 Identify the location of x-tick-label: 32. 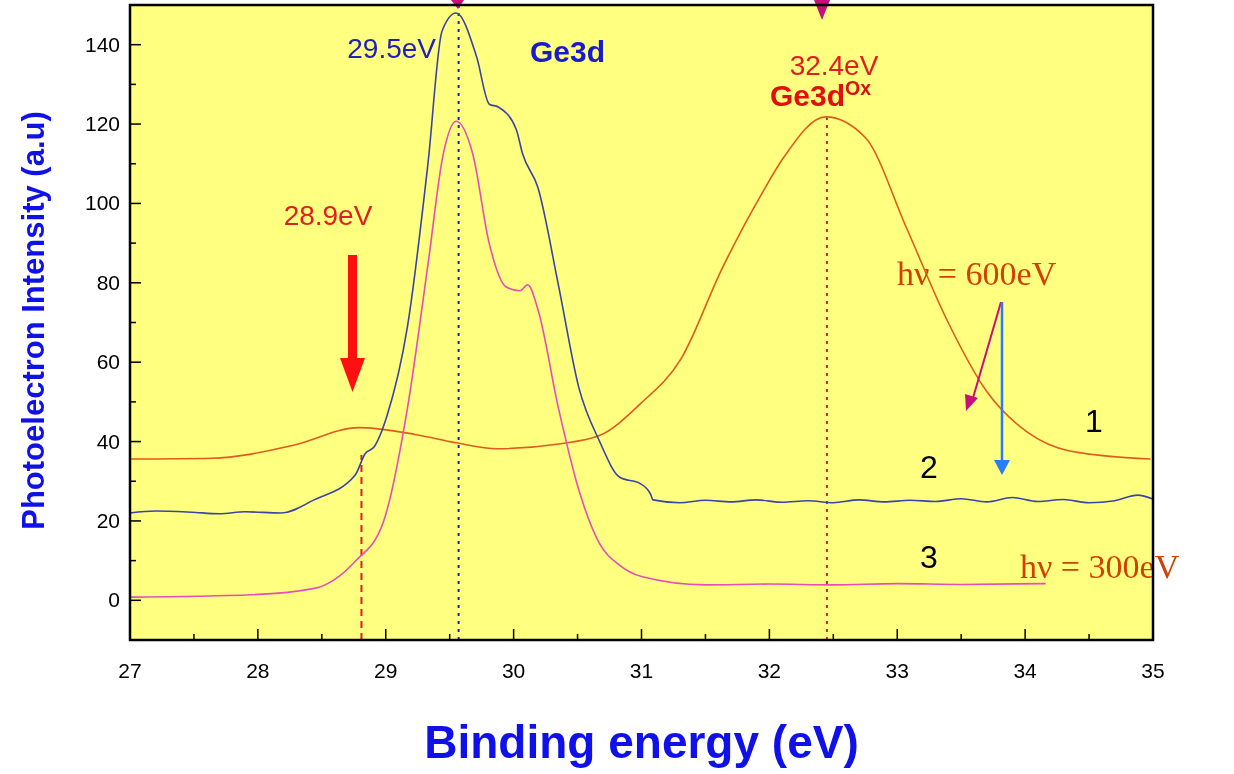
(769, 670).